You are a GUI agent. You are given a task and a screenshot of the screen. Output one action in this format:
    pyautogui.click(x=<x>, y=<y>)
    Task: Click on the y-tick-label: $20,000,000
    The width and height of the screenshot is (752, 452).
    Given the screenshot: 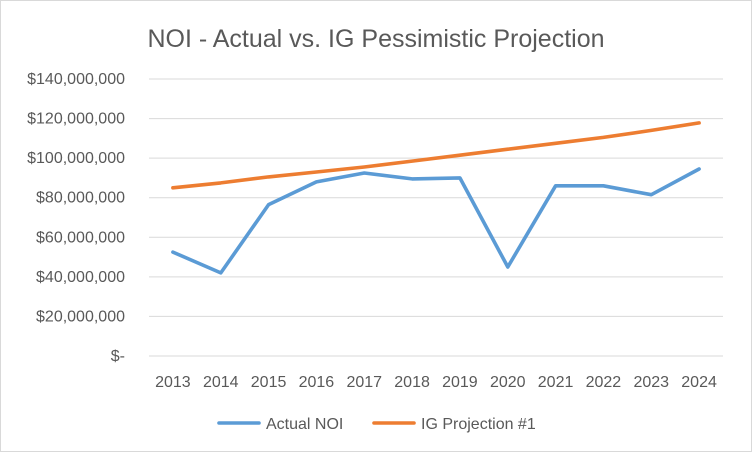 What is the action you would take?
    pyautogui.click(x=80, y=316)
    